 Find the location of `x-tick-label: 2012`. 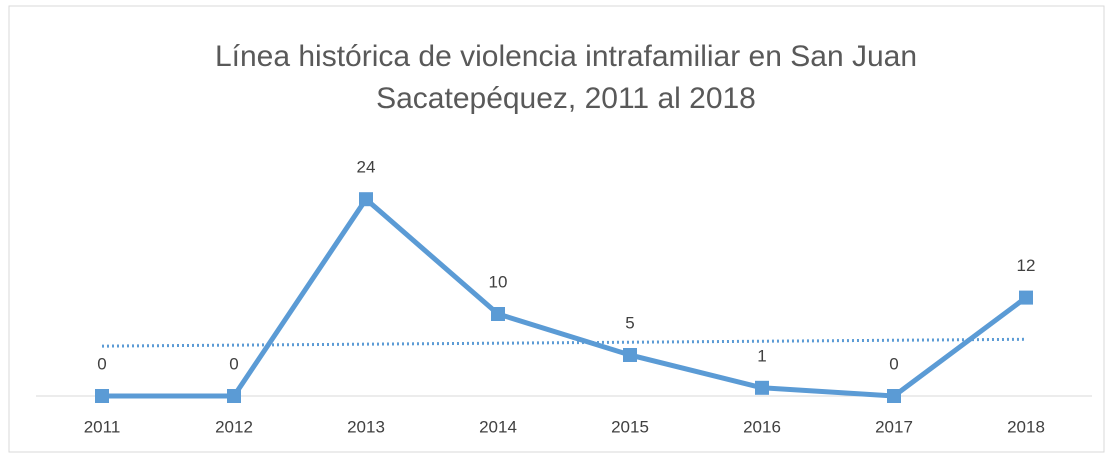

x-tick-label: 2012 is located at coordinates (234, 426).